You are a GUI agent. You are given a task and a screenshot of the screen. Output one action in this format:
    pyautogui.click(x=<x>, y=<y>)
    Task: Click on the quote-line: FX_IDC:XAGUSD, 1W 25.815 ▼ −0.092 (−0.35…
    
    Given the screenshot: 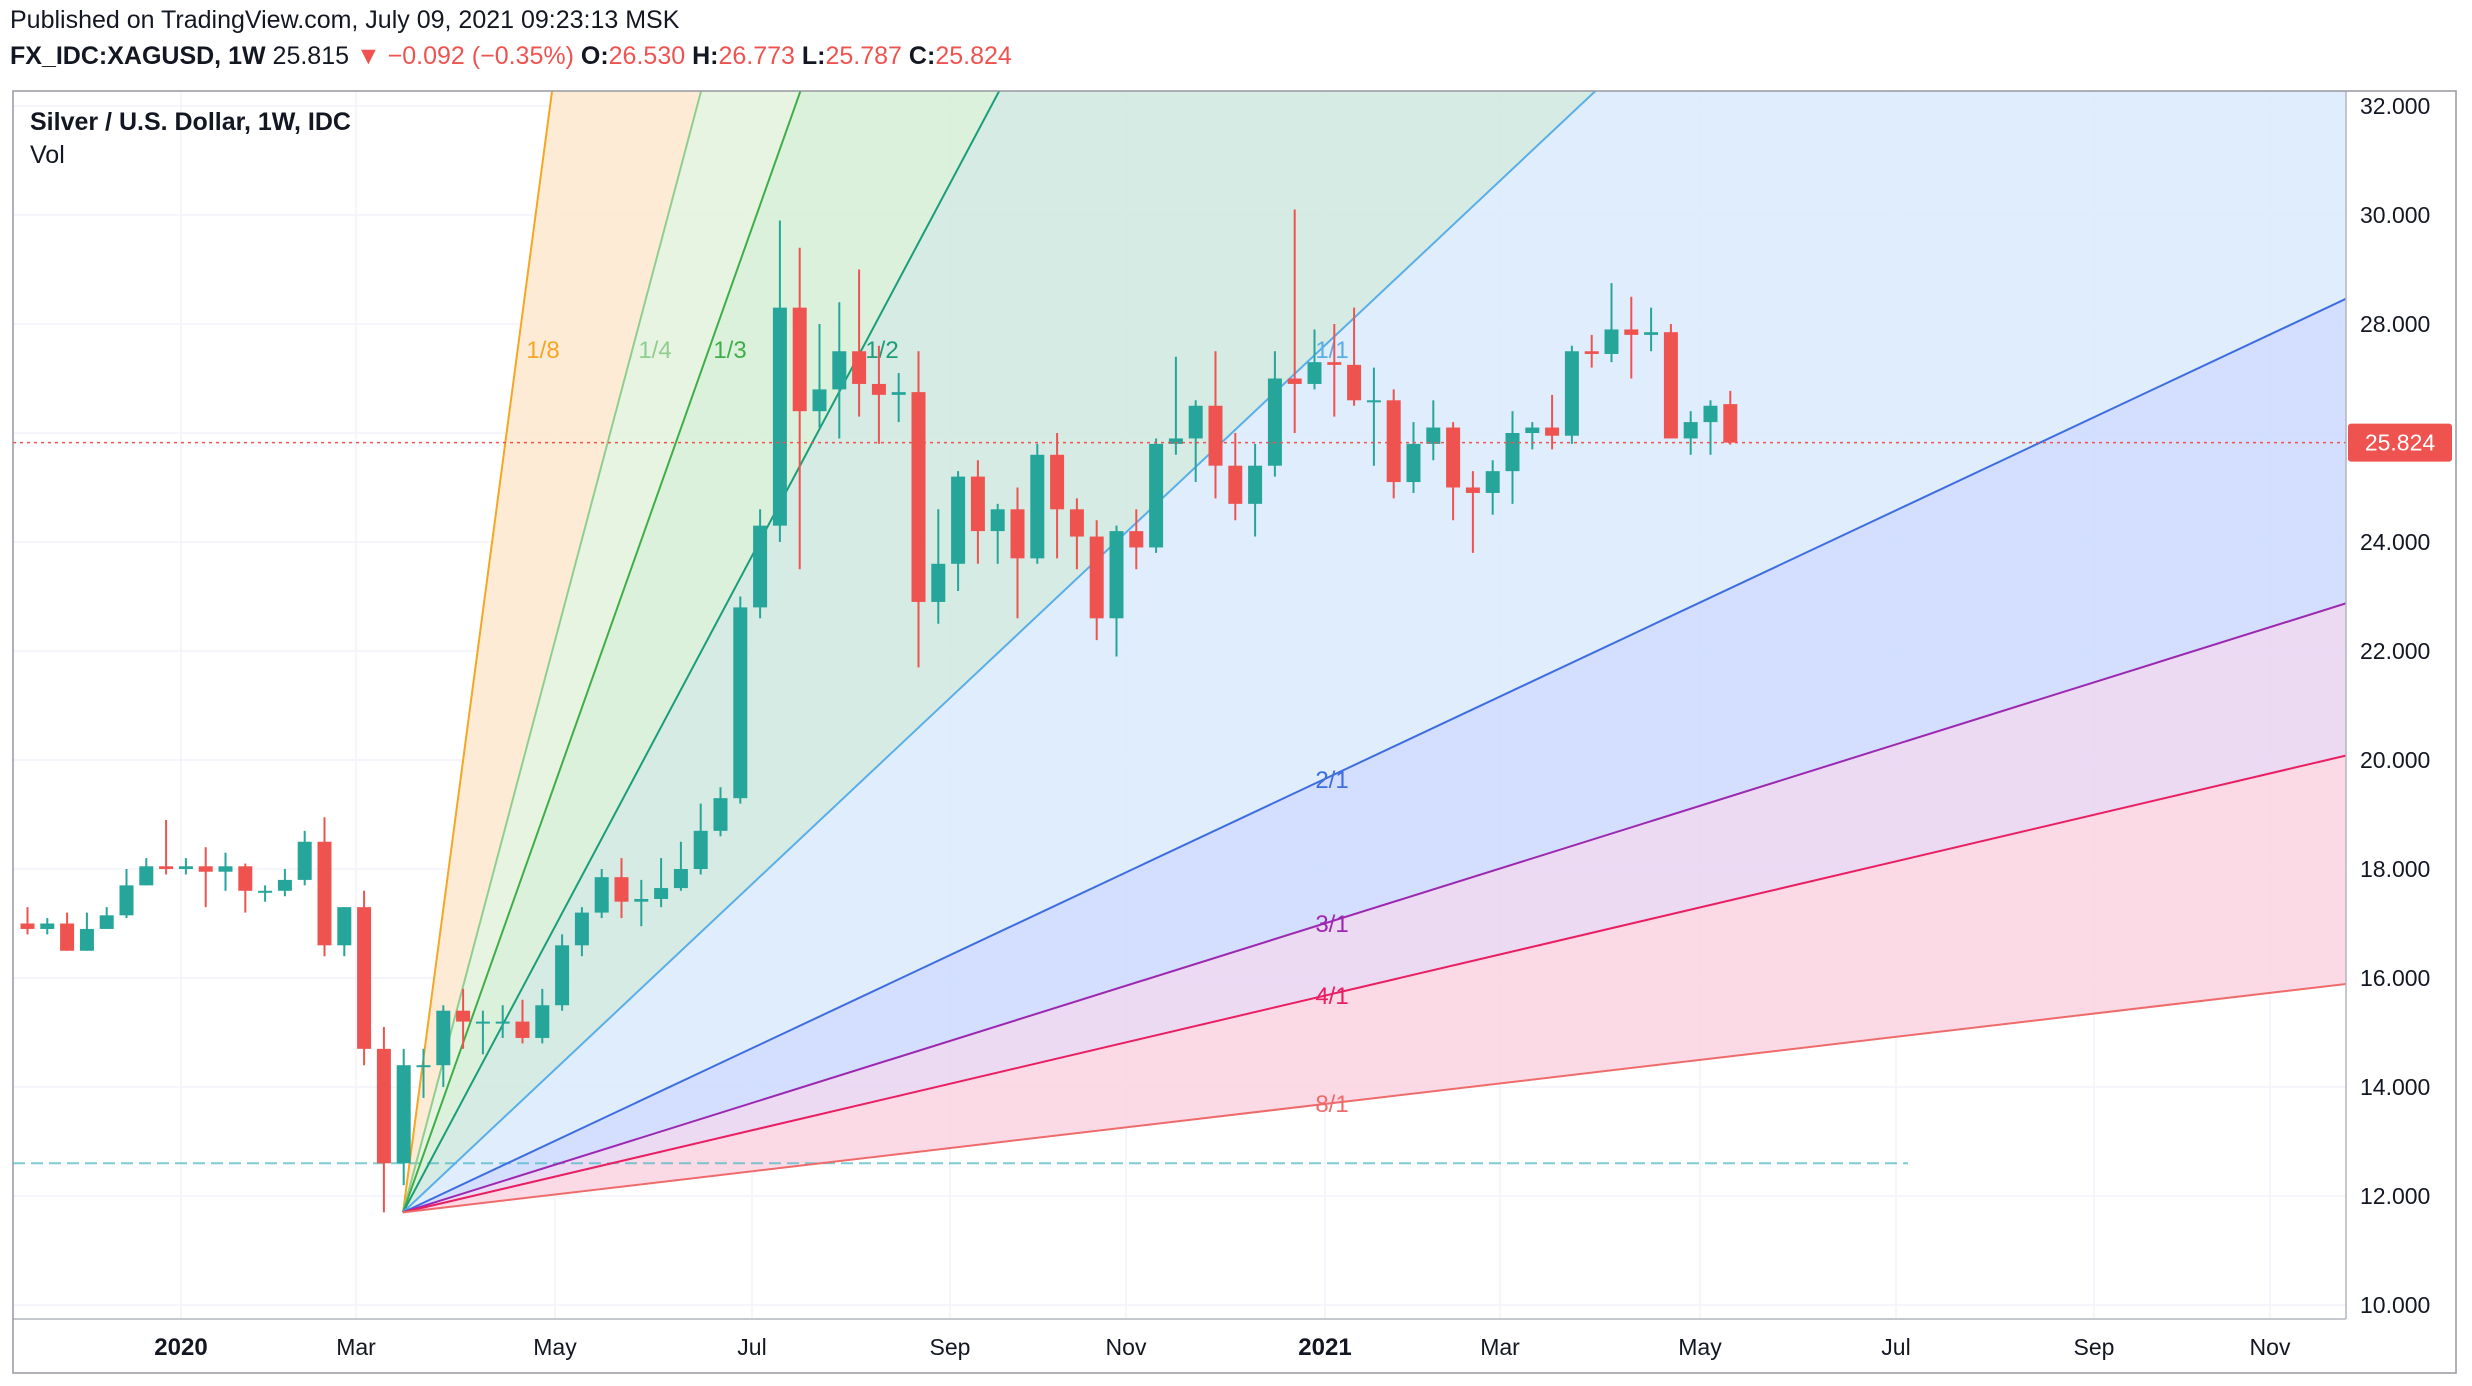 What is the action you would take?
    pyautogui.click(x=511, y=56)
    